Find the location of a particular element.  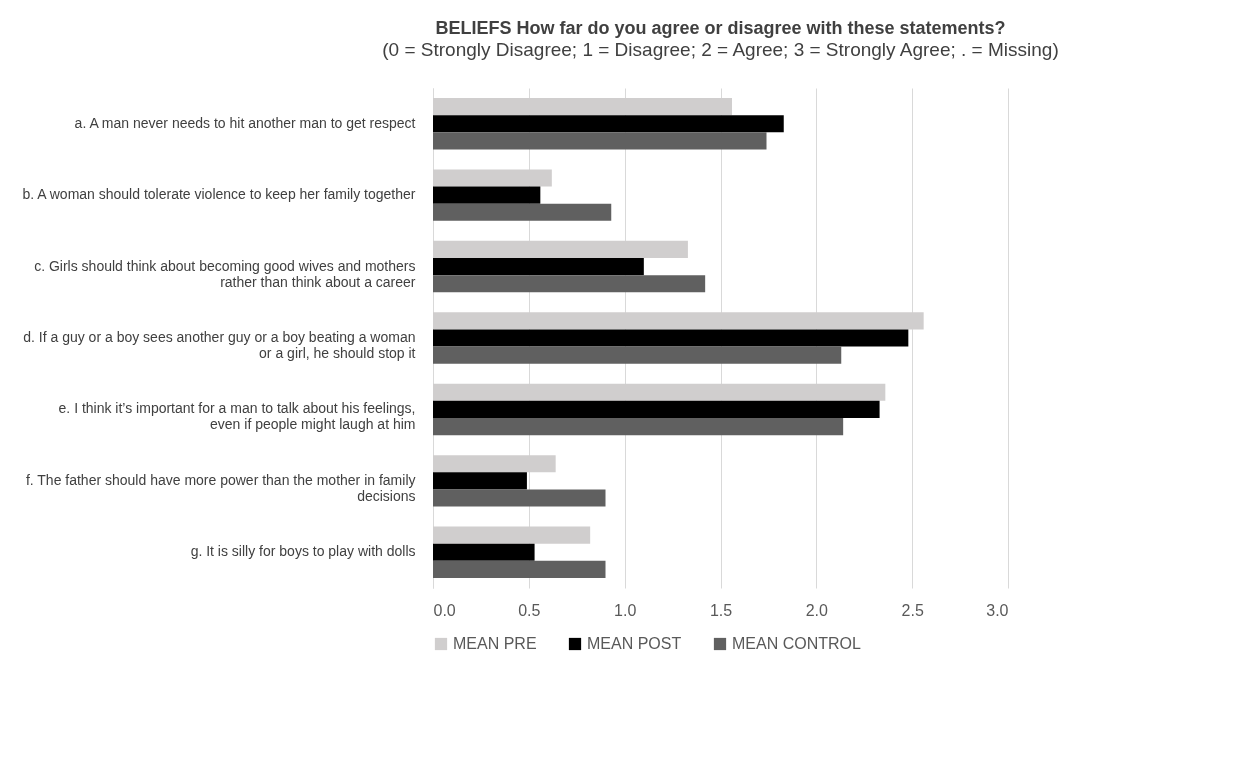

legend-label: MEAN POST is located at coordinates (634, 643).